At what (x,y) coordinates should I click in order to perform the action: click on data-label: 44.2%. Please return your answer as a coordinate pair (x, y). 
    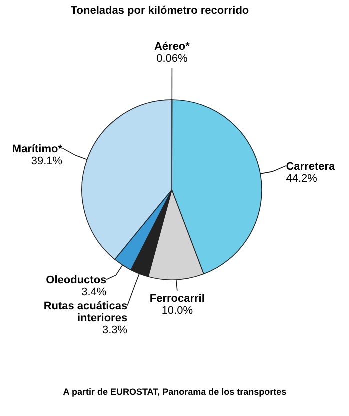
    Looking at the image, I should click on (302, 179).